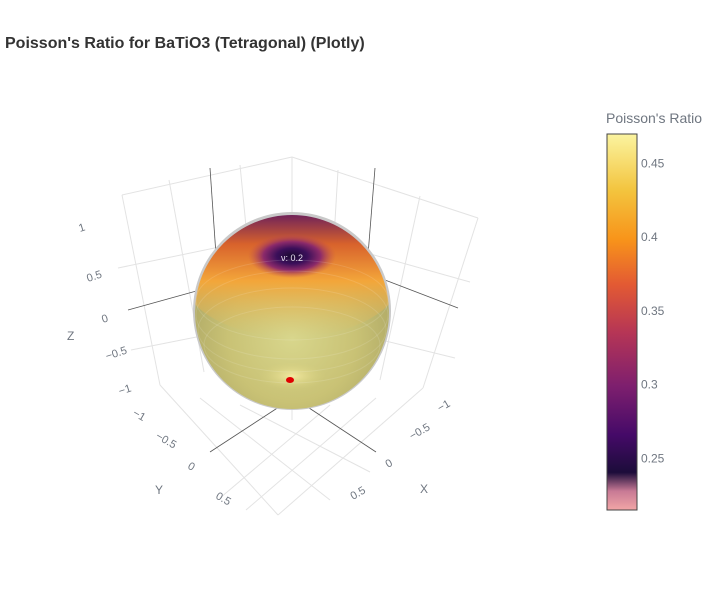 Image resolution: width=704 pixels, height=600 pixels. What do you see at coordinates (159, 490) in the screenshot?
I see `y-axis-label: Y` at bounding box center [159, 490].